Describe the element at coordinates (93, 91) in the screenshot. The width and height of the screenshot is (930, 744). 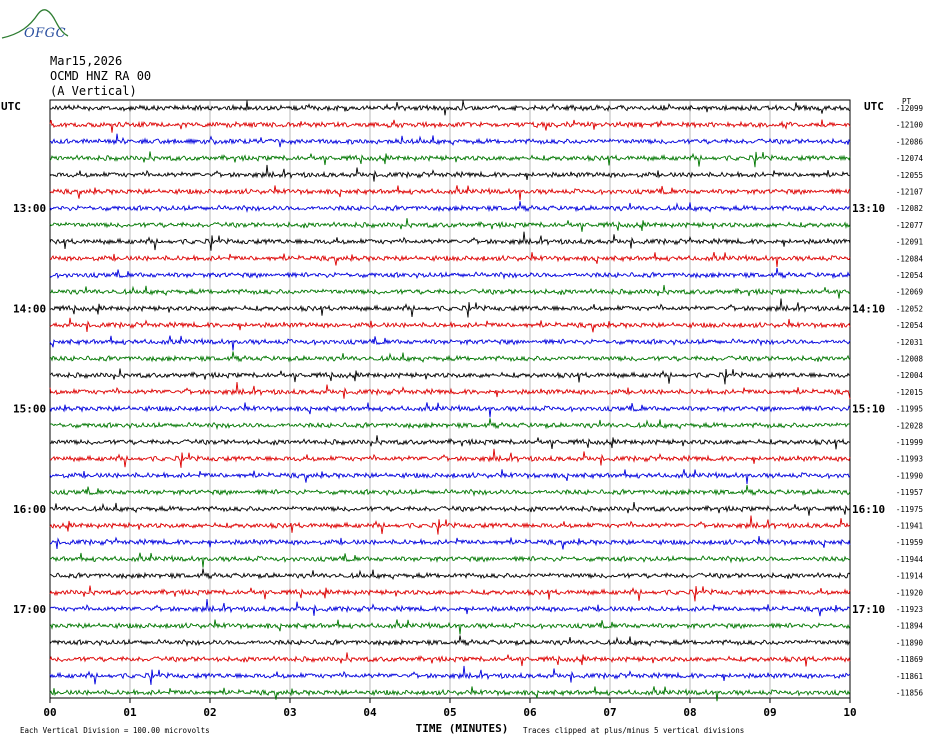
I see `component-label: (A Vertical)` at that location.